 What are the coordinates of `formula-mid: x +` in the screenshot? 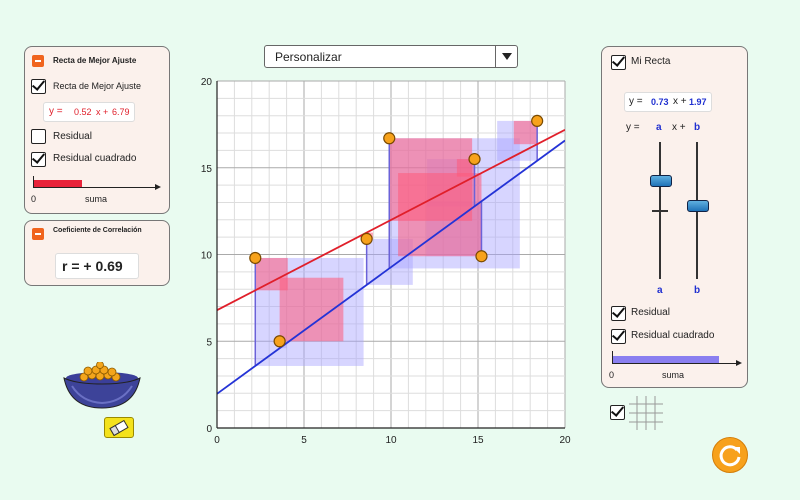 It's located at (679, 127).